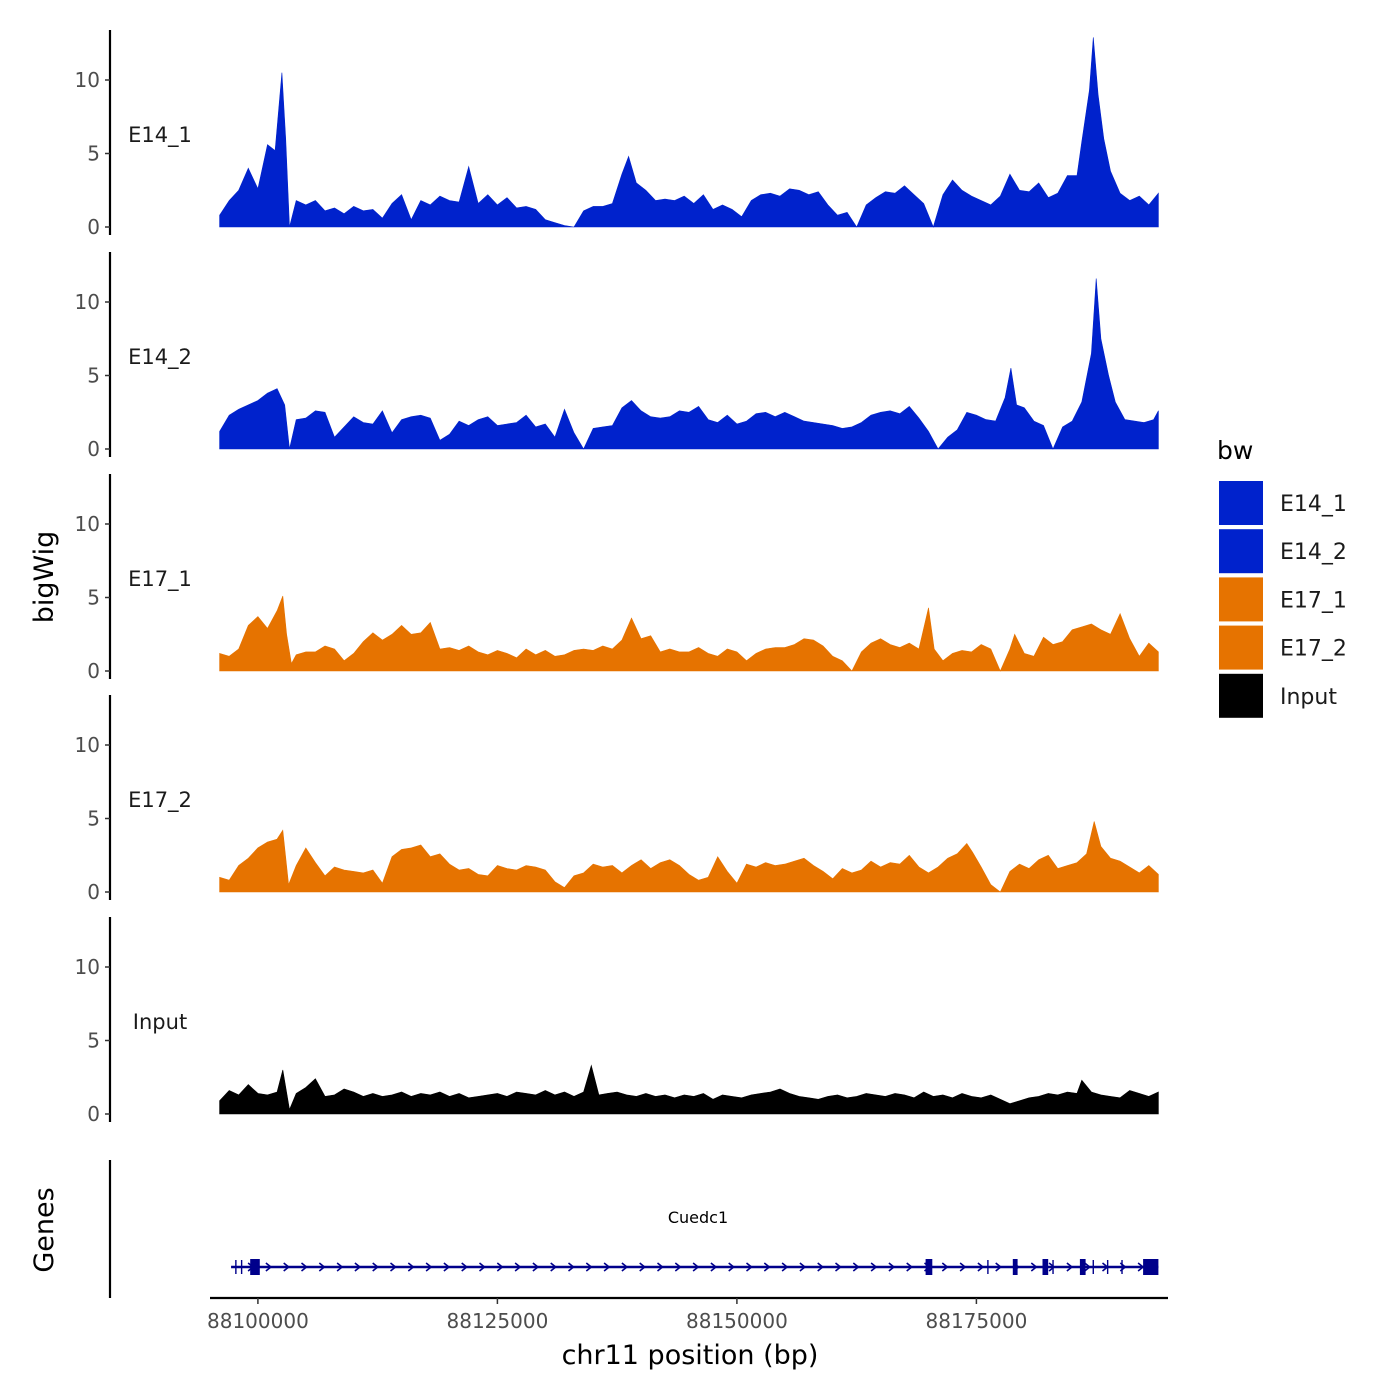  I want to click on track-e17-1: 0 5 10 E17_1, so click(617, 578).